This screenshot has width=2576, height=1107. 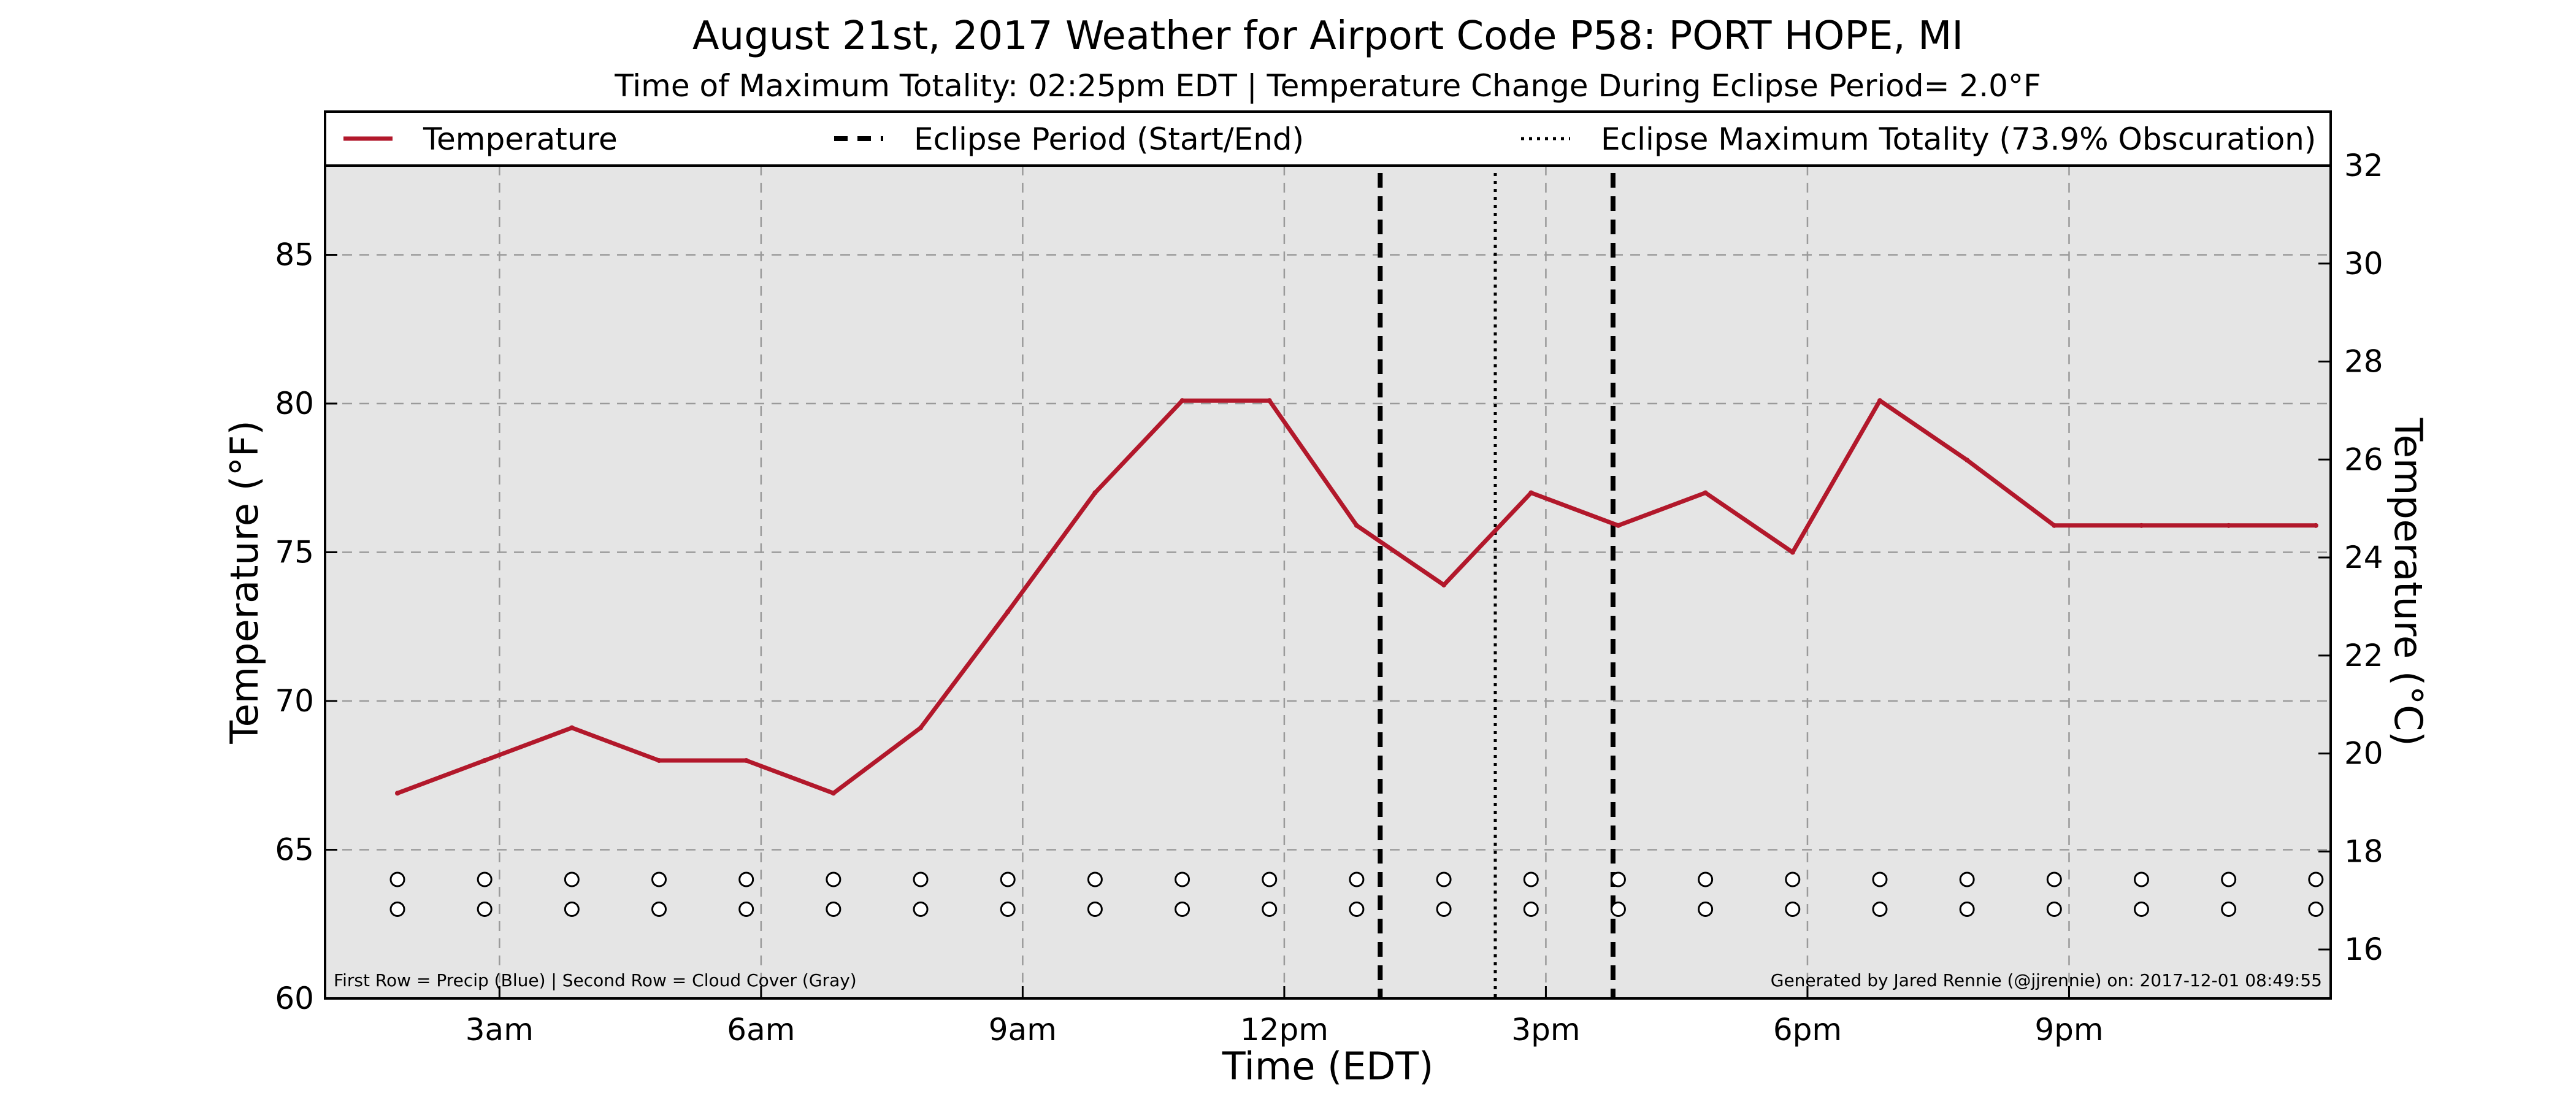 I want to click on y-tick-label: 80, so click(x=294, y=403).